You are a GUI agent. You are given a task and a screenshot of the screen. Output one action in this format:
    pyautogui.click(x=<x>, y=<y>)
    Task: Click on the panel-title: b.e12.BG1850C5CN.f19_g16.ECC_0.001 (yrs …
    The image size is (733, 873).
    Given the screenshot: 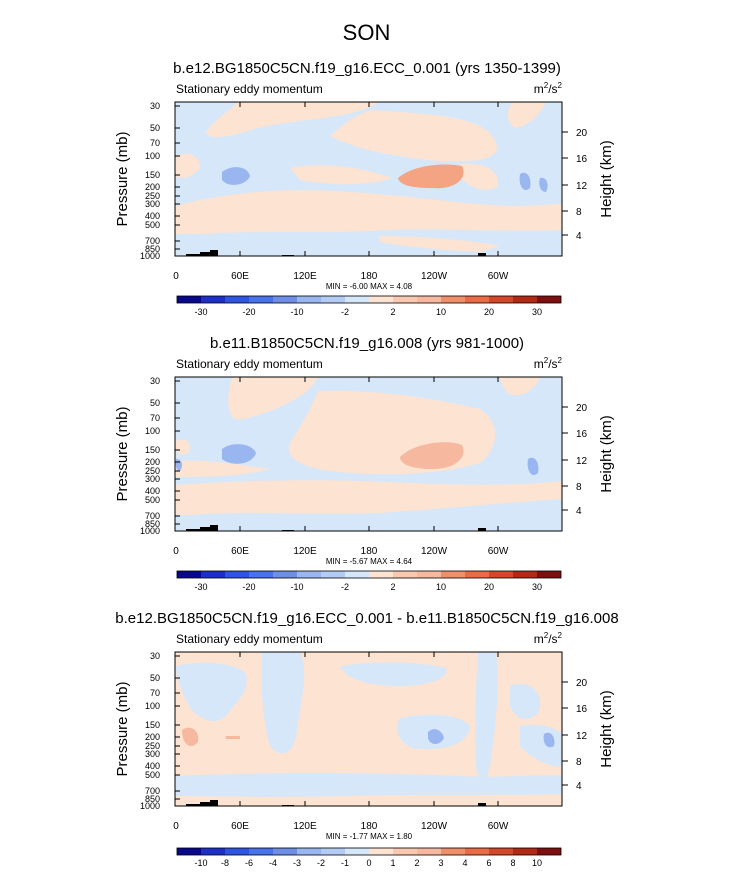 What is the action you would take?
    pyautogui.click(x=367, y=68)
    